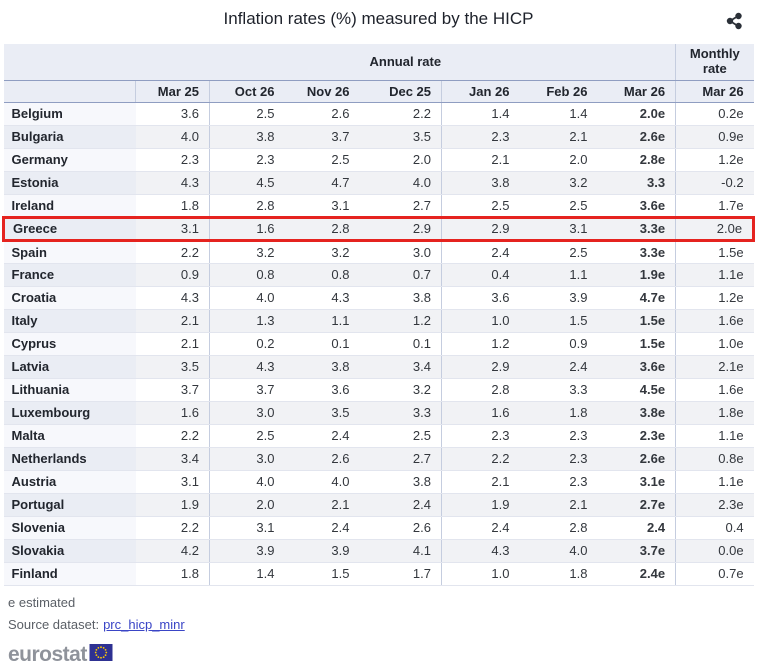  Describe the element at coordinates (405, 62) in the screenshot. I see `annual-rate-header: Annual rate` at that location.